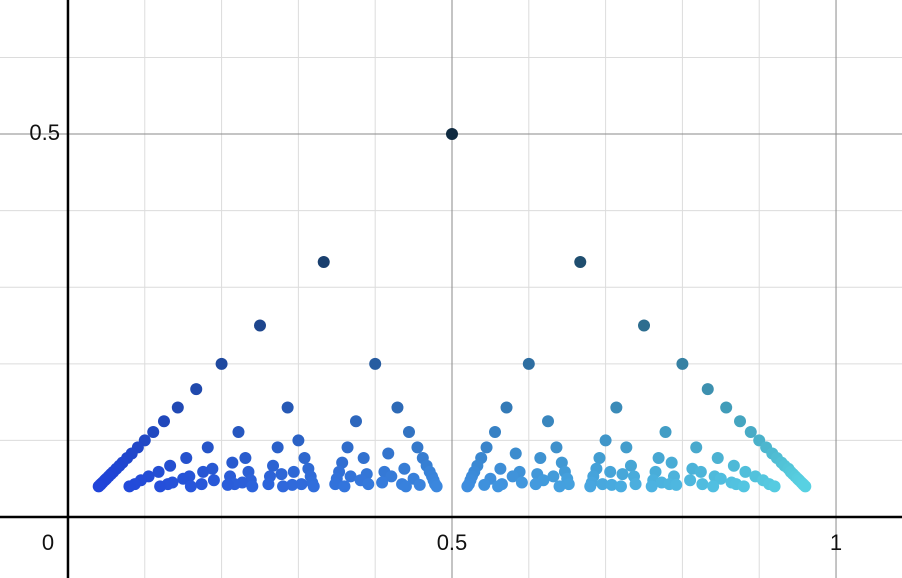 The height and width of the screenshot is (578, 902). What do you see at coordinates (452, 542) in the screenshot?
I see `x-tick-label: 0.5` at bounding box center [452, 542].